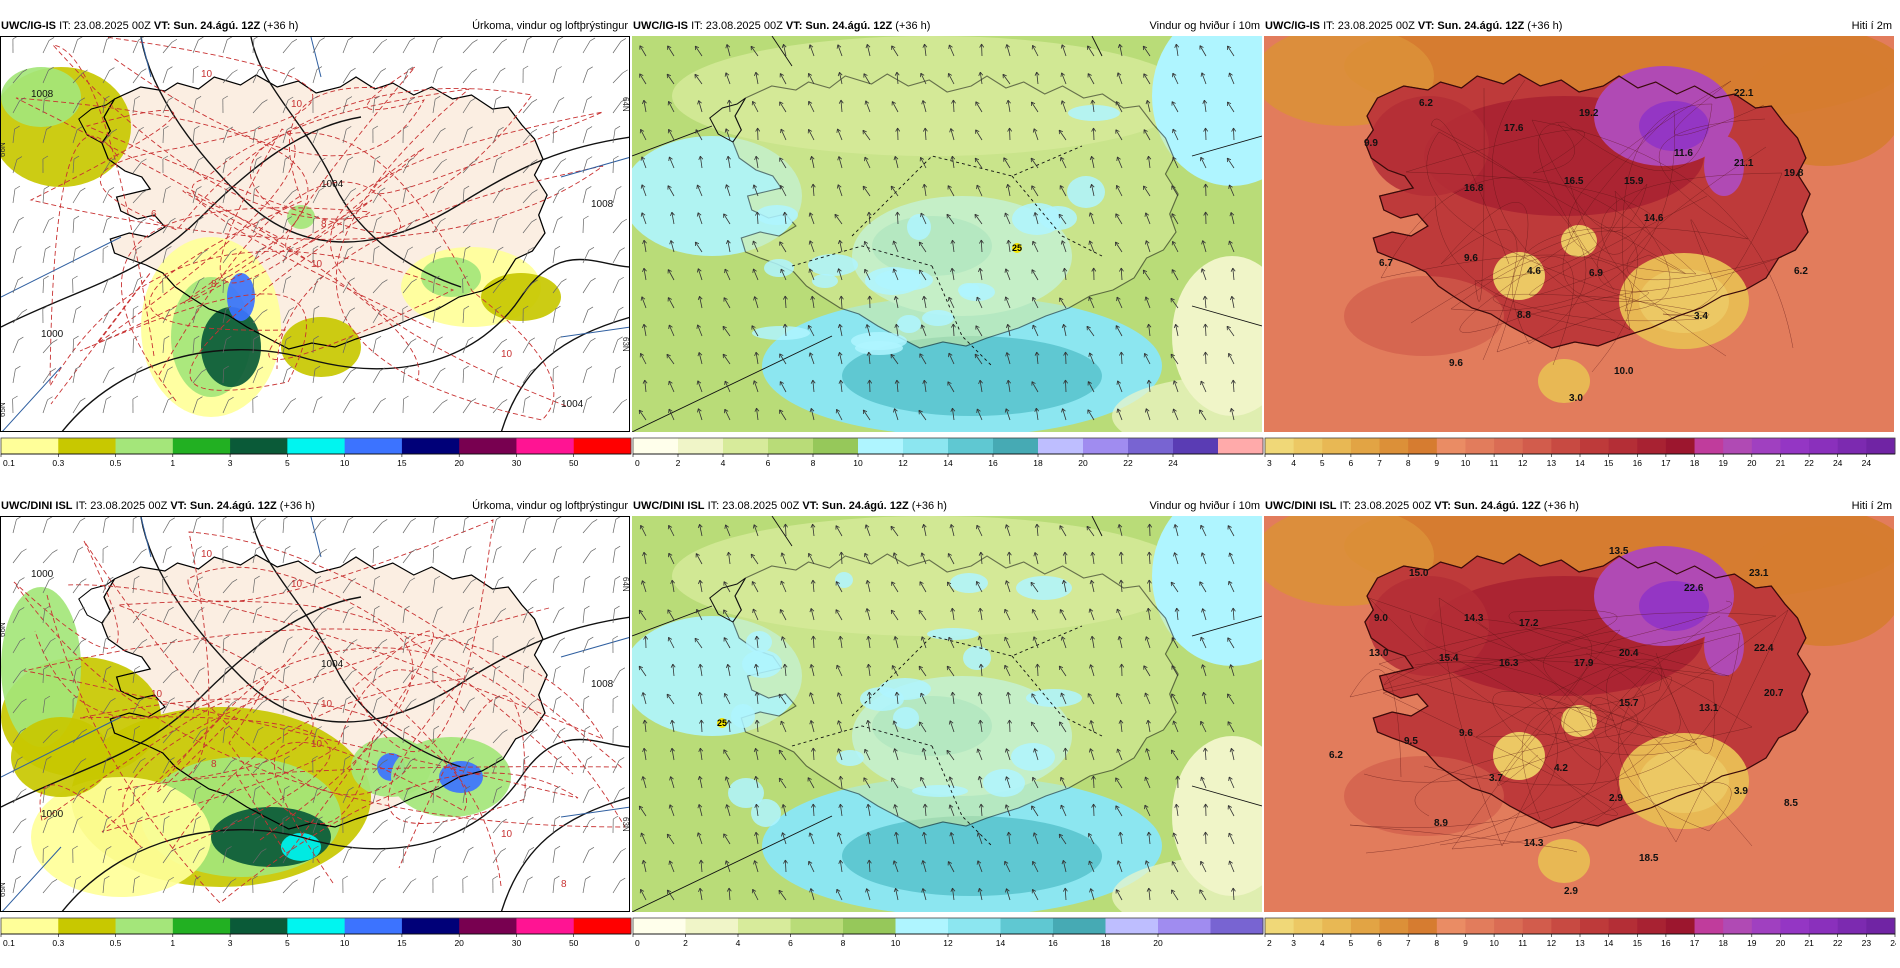 This screenshot has height=968, width=1900. What do you see at coordinates (1867, 943) in the screenshot?
I see `colorbar-label: 23` at bounding box center [1867, 943].